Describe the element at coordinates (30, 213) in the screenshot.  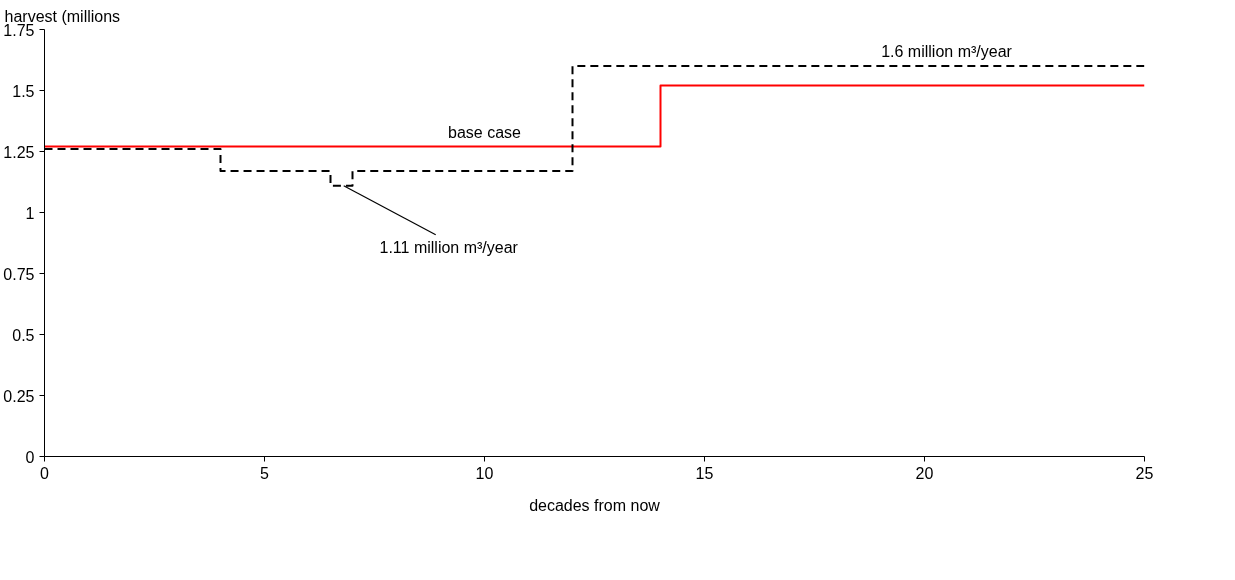
I see `y-tick-label: 1` at that location.